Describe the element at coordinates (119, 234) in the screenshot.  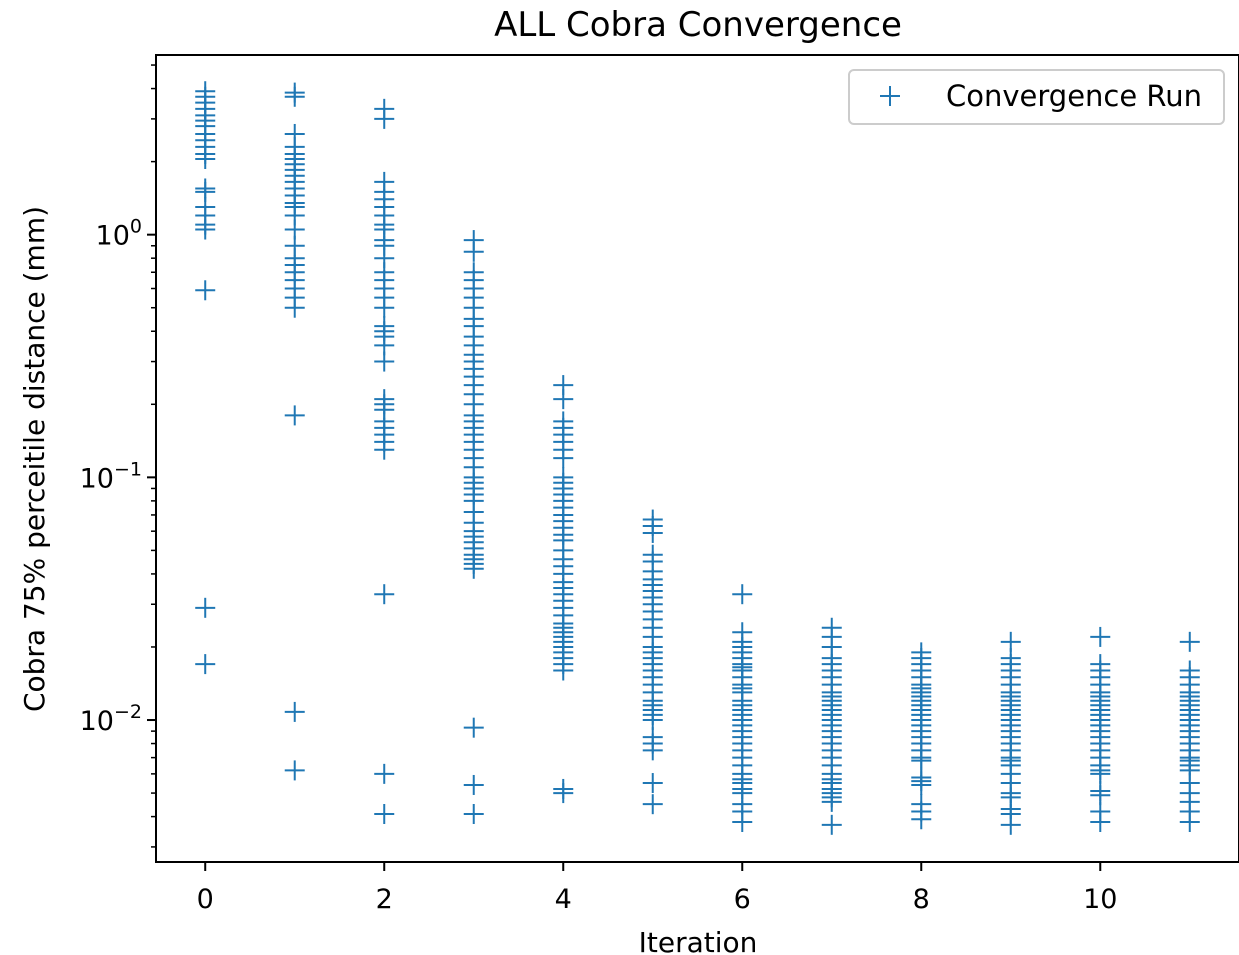
I see `y-tick-label: 10⁰` at that location.